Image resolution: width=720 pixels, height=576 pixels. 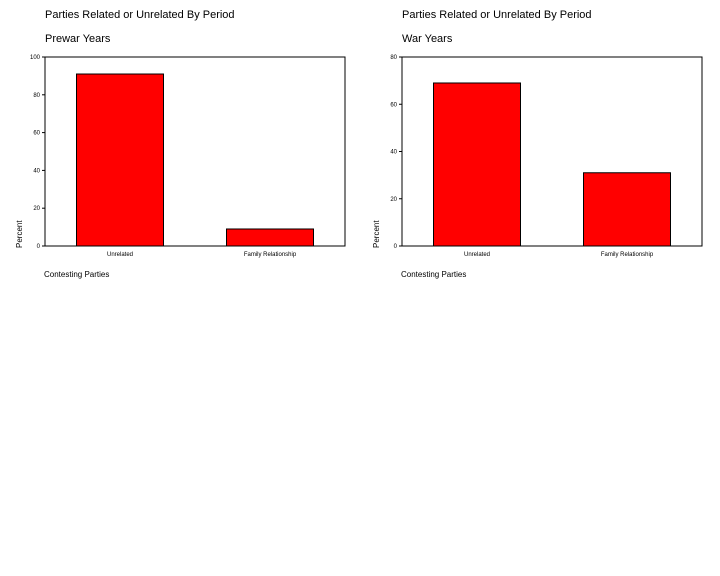 I want to click on plot-frame, so click(x=195, y=151).